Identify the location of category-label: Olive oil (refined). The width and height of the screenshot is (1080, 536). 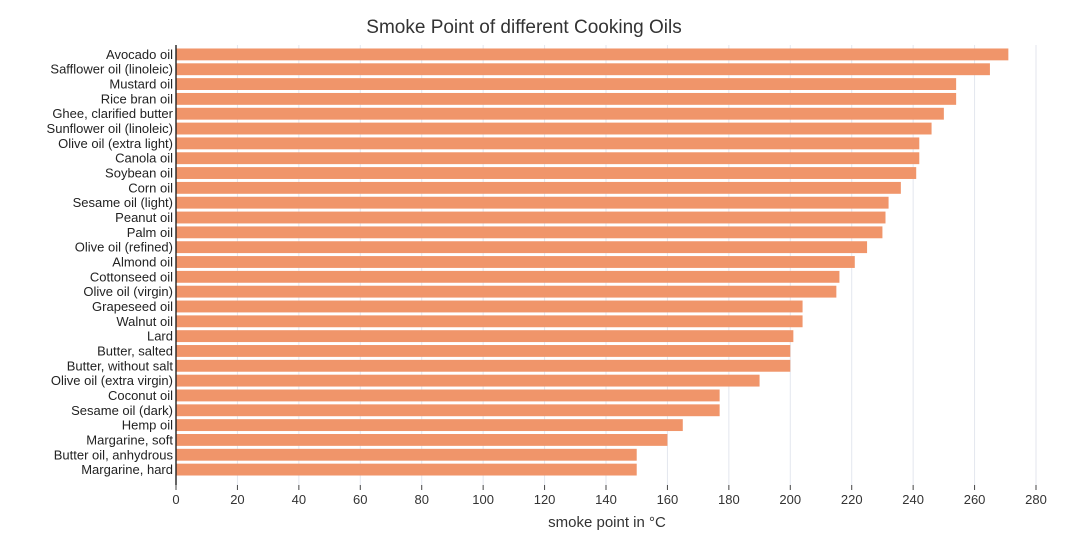
(124, 247).